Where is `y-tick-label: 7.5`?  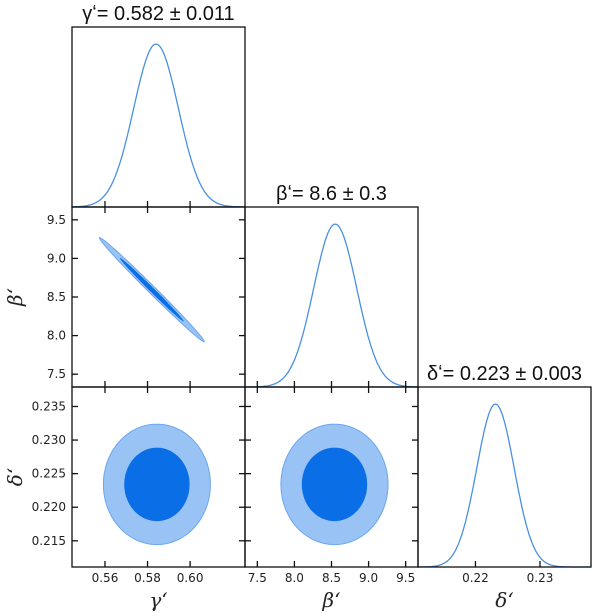 y-tick-label: 7.5 is located at coordinates (56, 374).